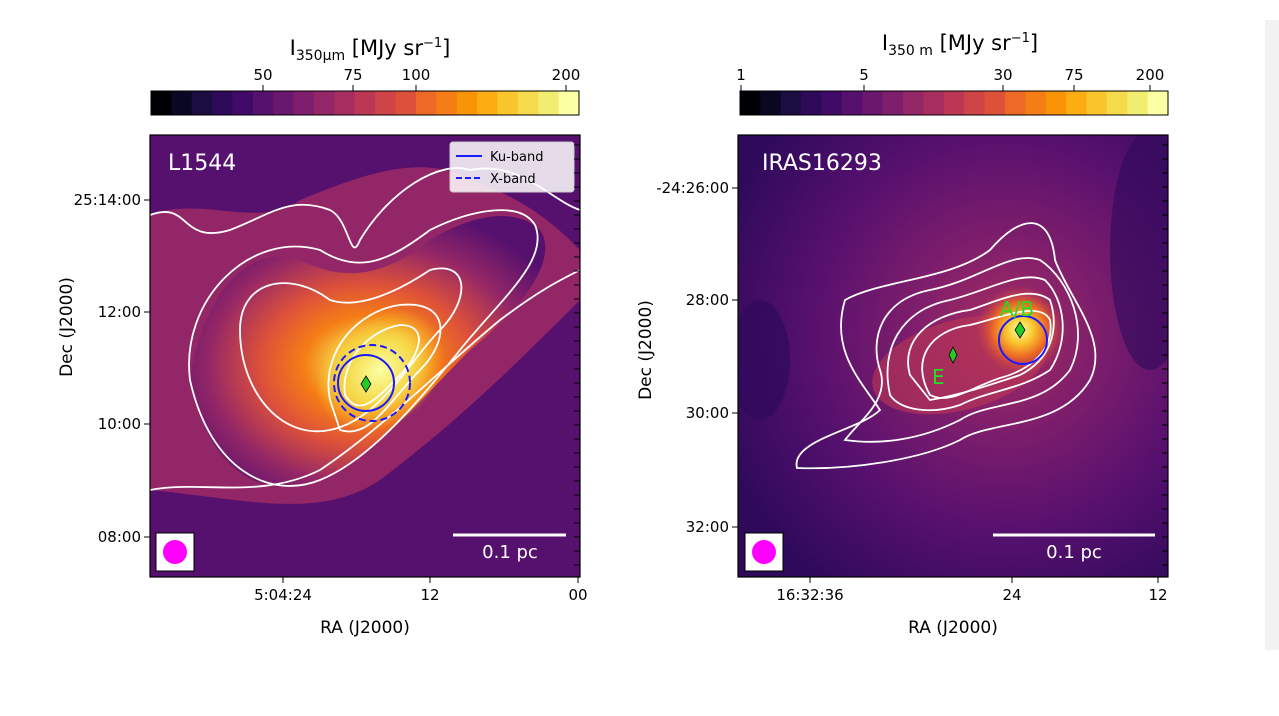  I want to click on colorbar-tick-label: 100, so click(416, 75).